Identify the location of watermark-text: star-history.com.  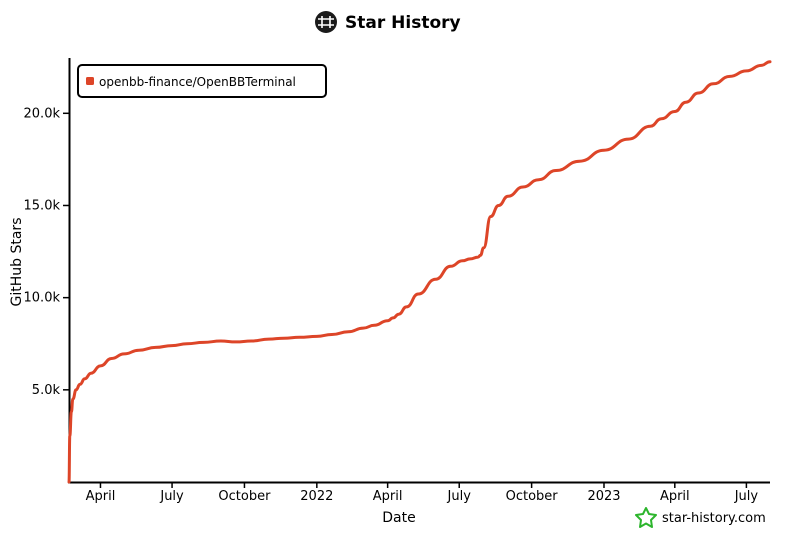
(714, 518).